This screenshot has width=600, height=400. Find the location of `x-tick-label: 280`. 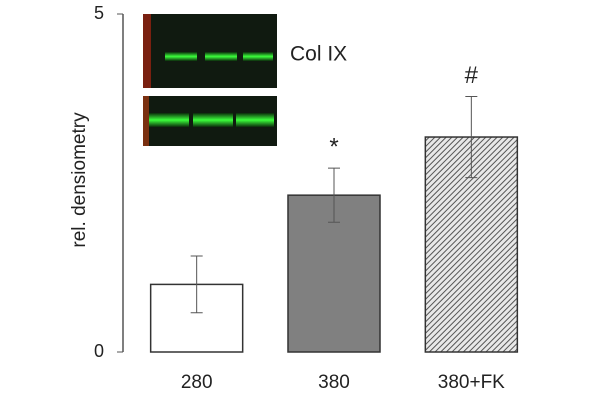

x-tick-label: 280 is located at coordinates (197, 382).